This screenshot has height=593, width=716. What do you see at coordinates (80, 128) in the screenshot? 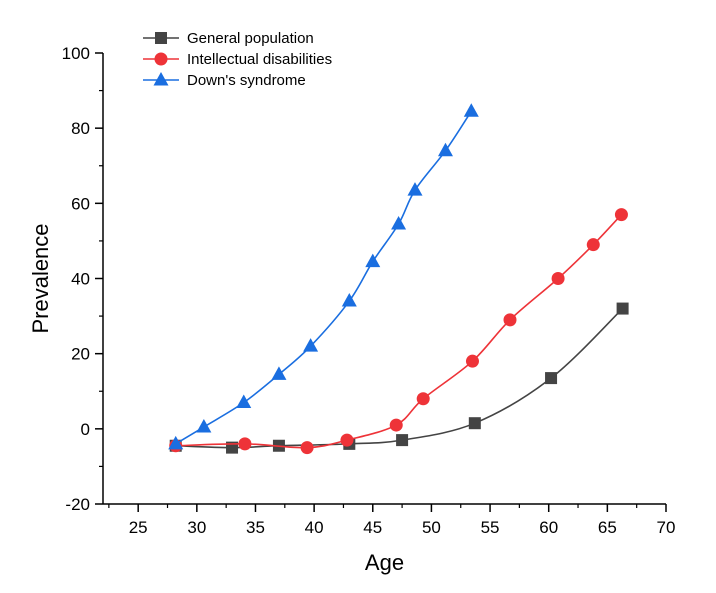
I see `y-tick-label: 80` at bounding box center [80, 128].